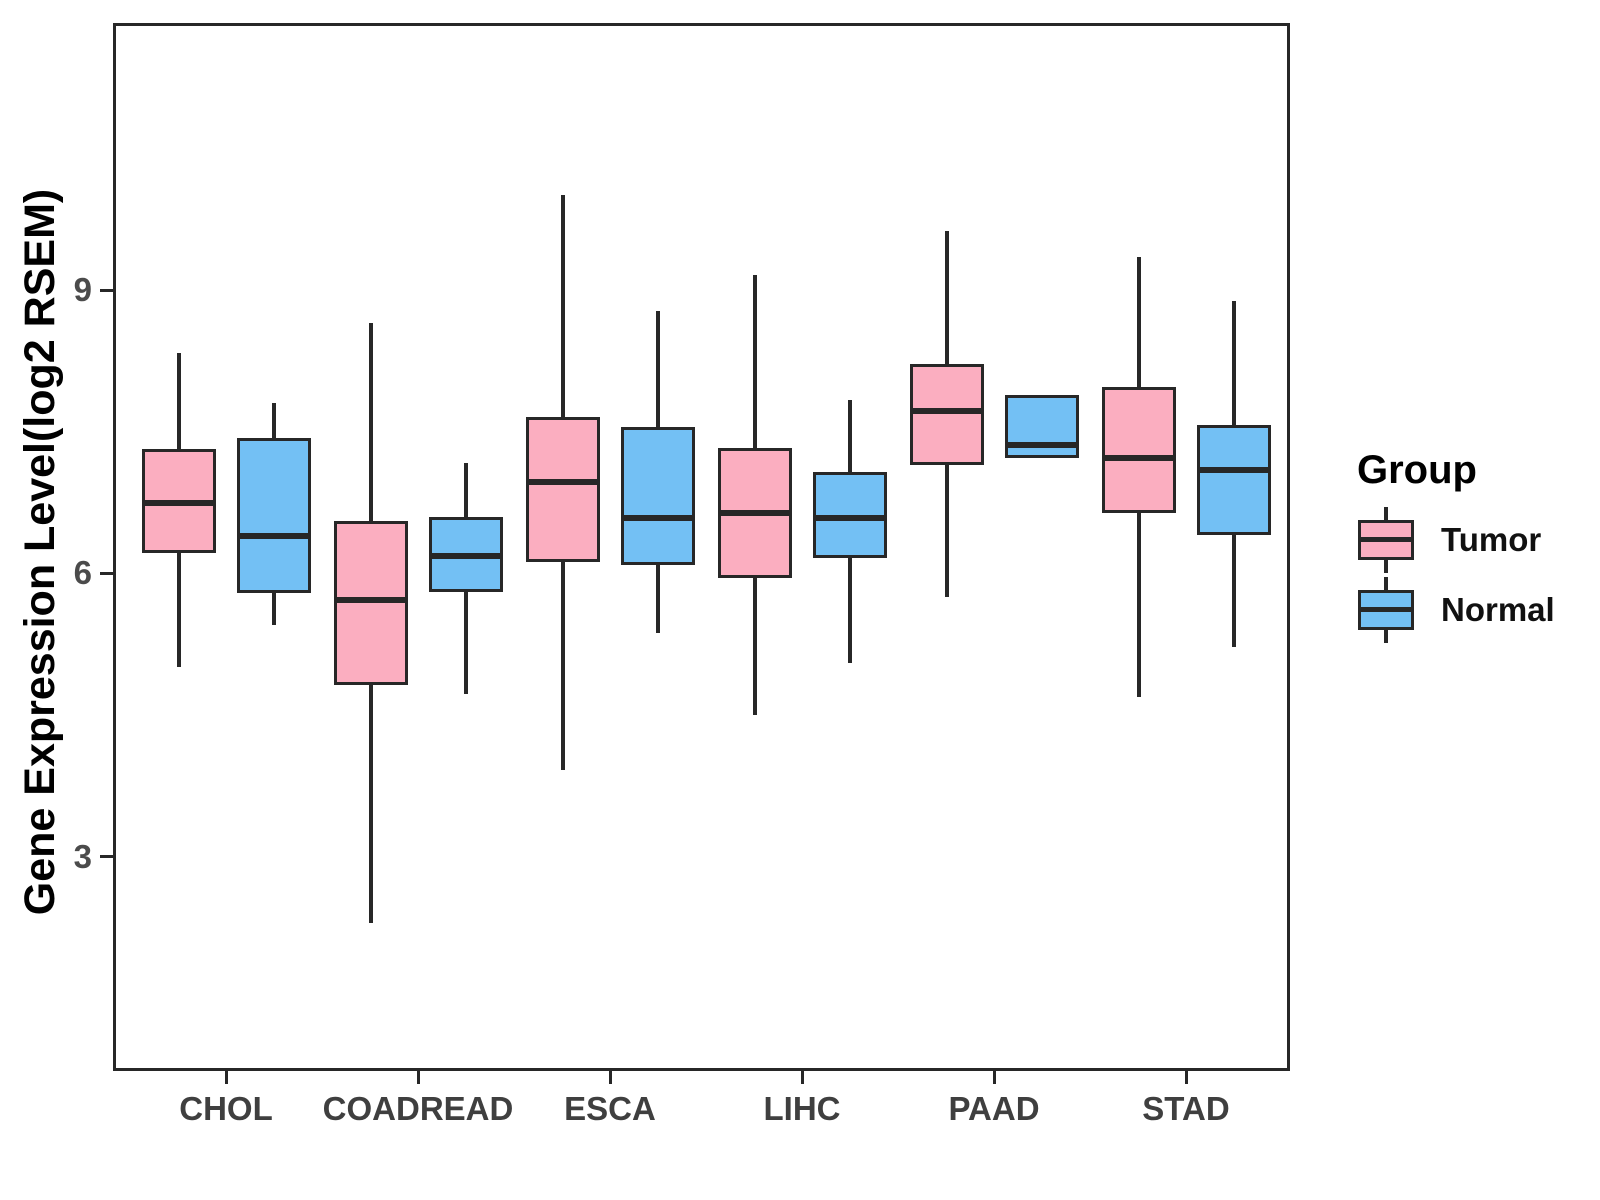  I want to click on box-paad-tumor, so click(946, 414).